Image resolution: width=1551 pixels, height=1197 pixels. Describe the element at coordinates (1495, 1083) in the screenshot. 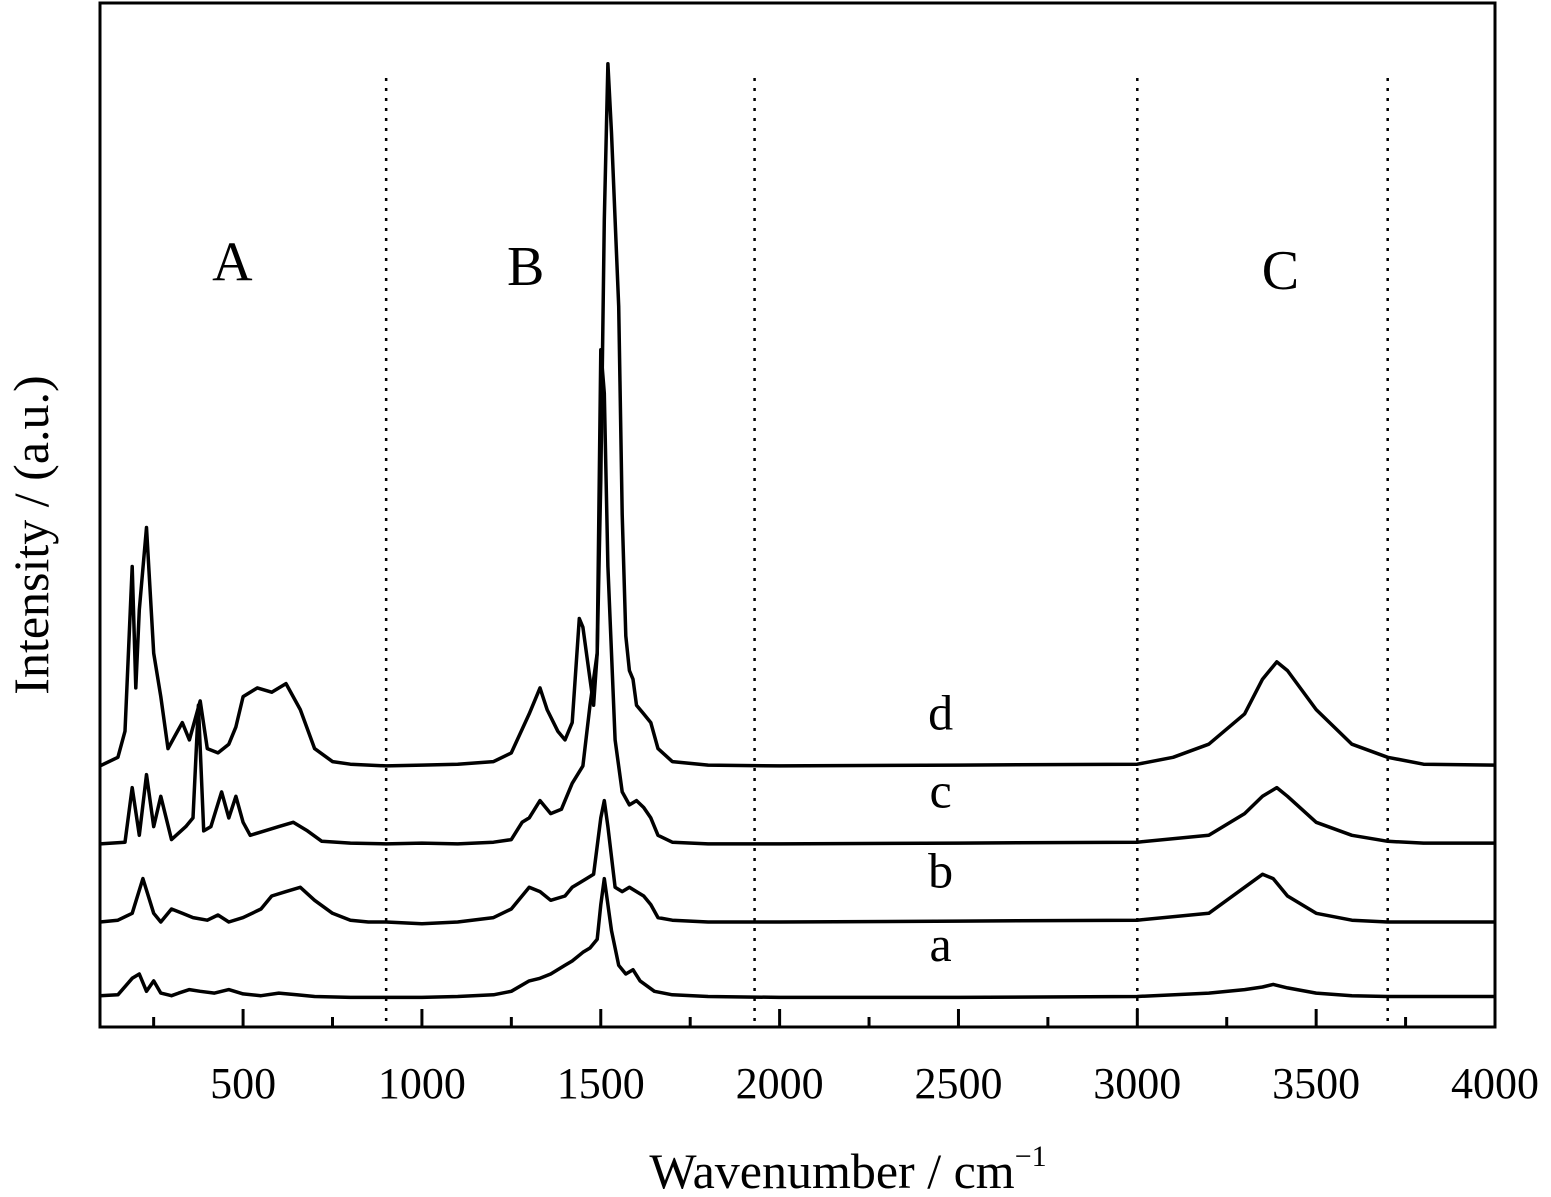

I see `x-tick-label-4000: 4000` at that location.